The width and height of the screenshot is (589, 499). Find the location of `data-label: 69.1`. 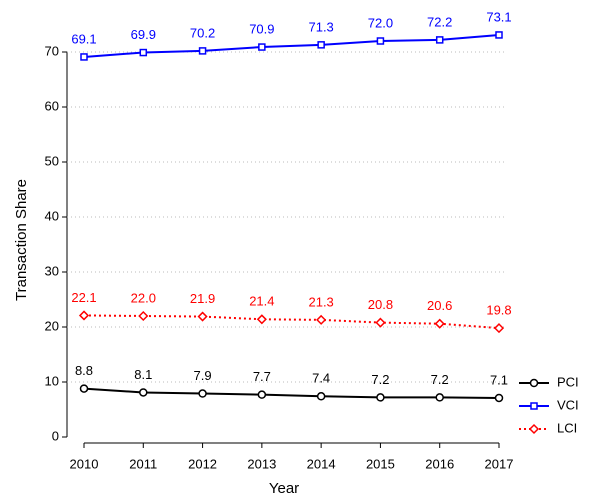

data-label: 69.1 is located at coordinates (83, 38).